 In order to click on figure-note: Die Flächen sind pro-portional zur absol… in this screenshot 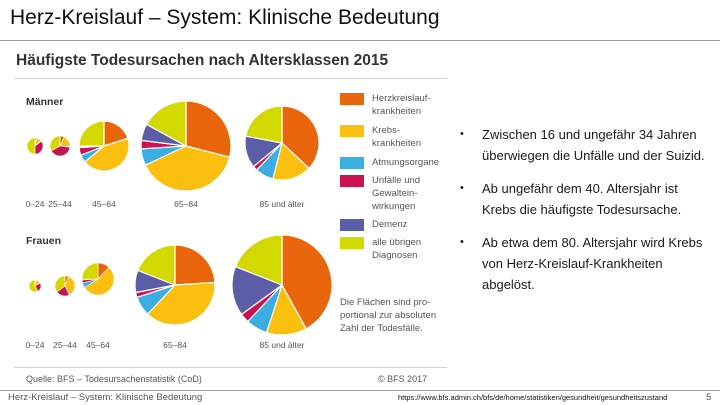, I will do `click(388, 315)`.